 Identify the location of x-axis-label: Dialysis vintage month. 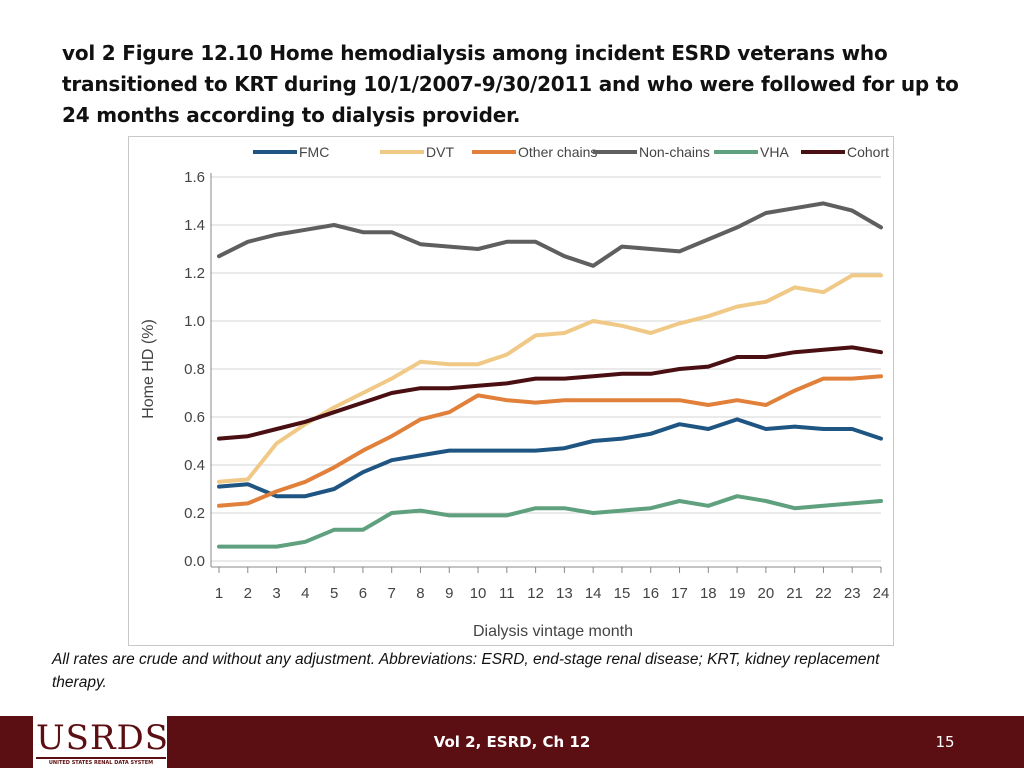
(553, 631).